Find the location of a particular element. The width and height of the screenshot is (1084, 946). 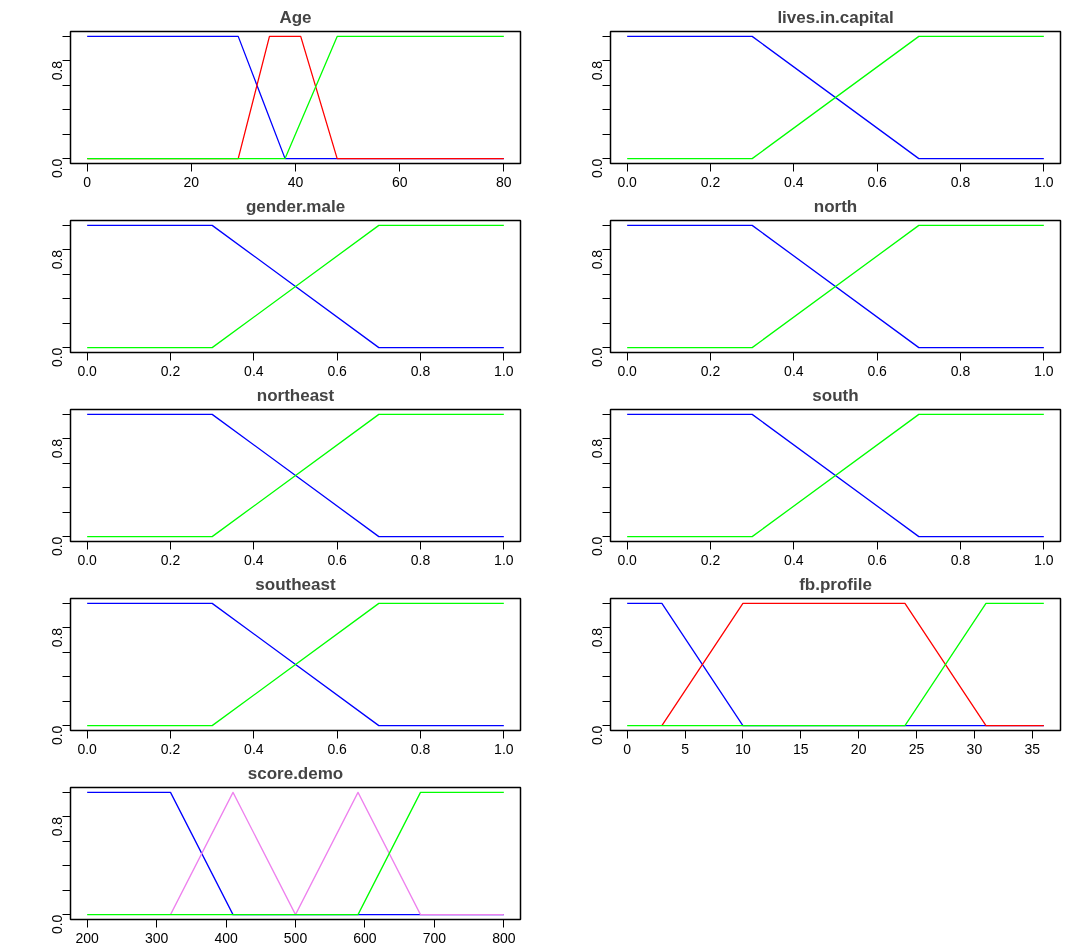

x-tick-label: 80 is located at coordinates (504, 181).